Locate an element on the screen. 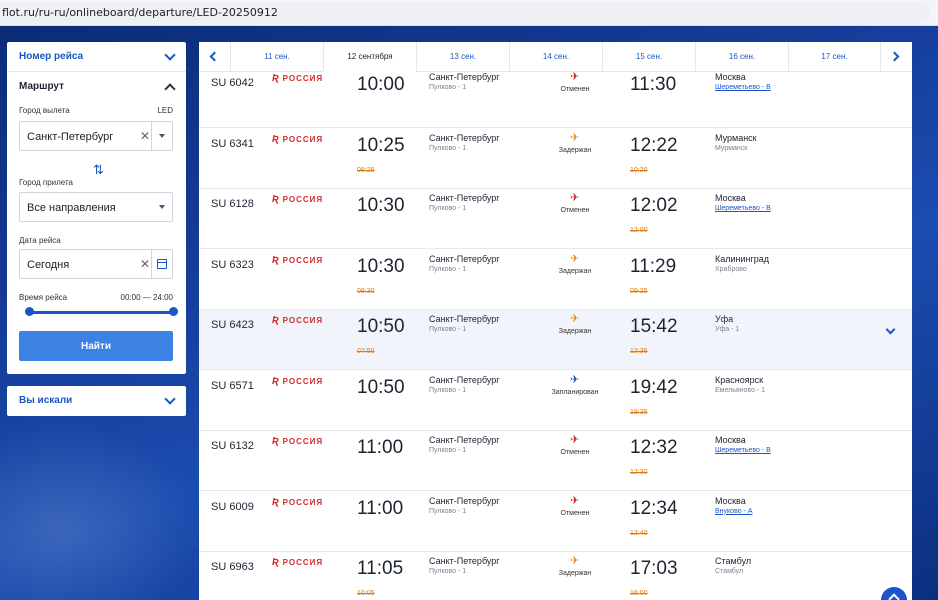 This screenshot has width=938, height=600. departure-time: 10:30 is located at coordinates (381, 205).